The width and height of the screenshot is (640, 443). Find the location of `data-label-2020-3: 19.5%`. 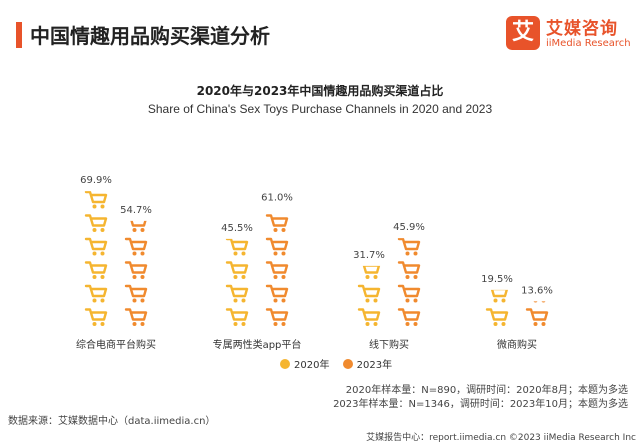

data-label-2020-3: 19.5% is located at coordinates (497, 279).